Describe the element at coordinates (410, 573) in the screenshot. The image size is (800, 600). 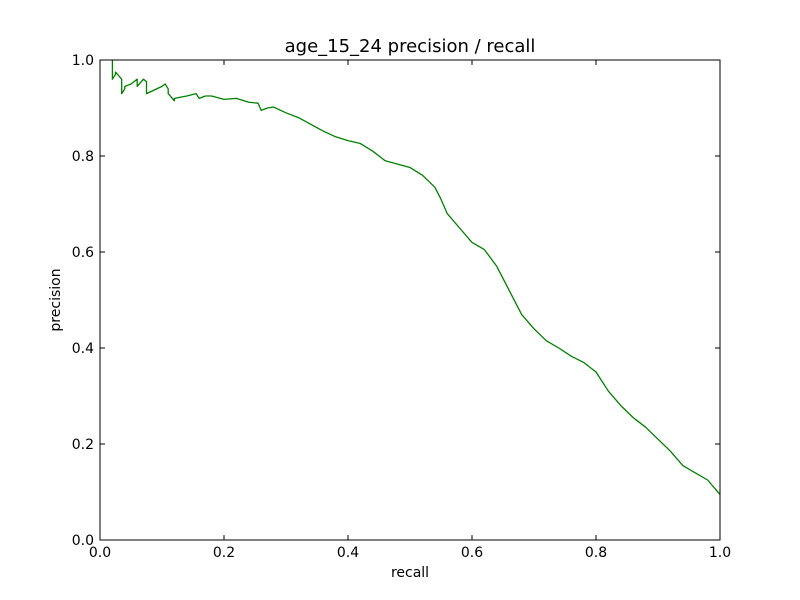
I see `x-axis-label: recall` at that location.